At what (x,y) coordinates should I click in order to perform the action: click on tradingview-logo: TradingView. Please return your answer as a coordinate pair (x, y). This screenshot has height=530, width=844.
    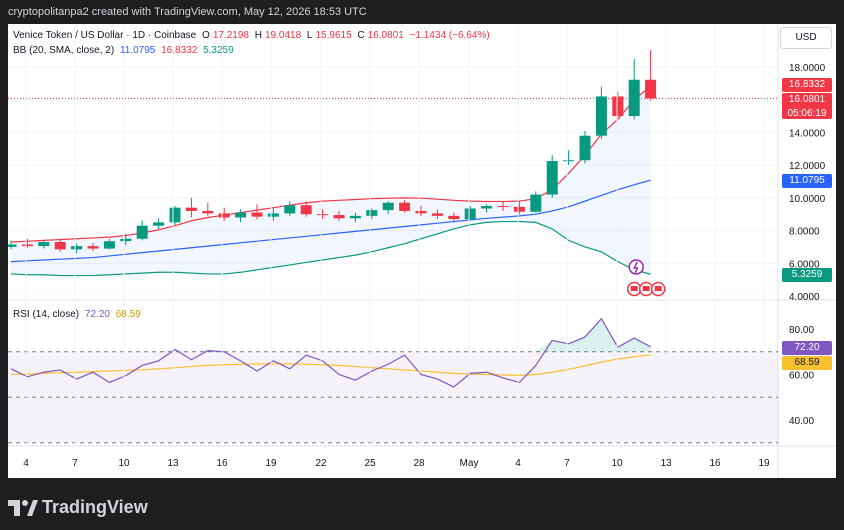
    Looking at the image, I should click on (78, 507).